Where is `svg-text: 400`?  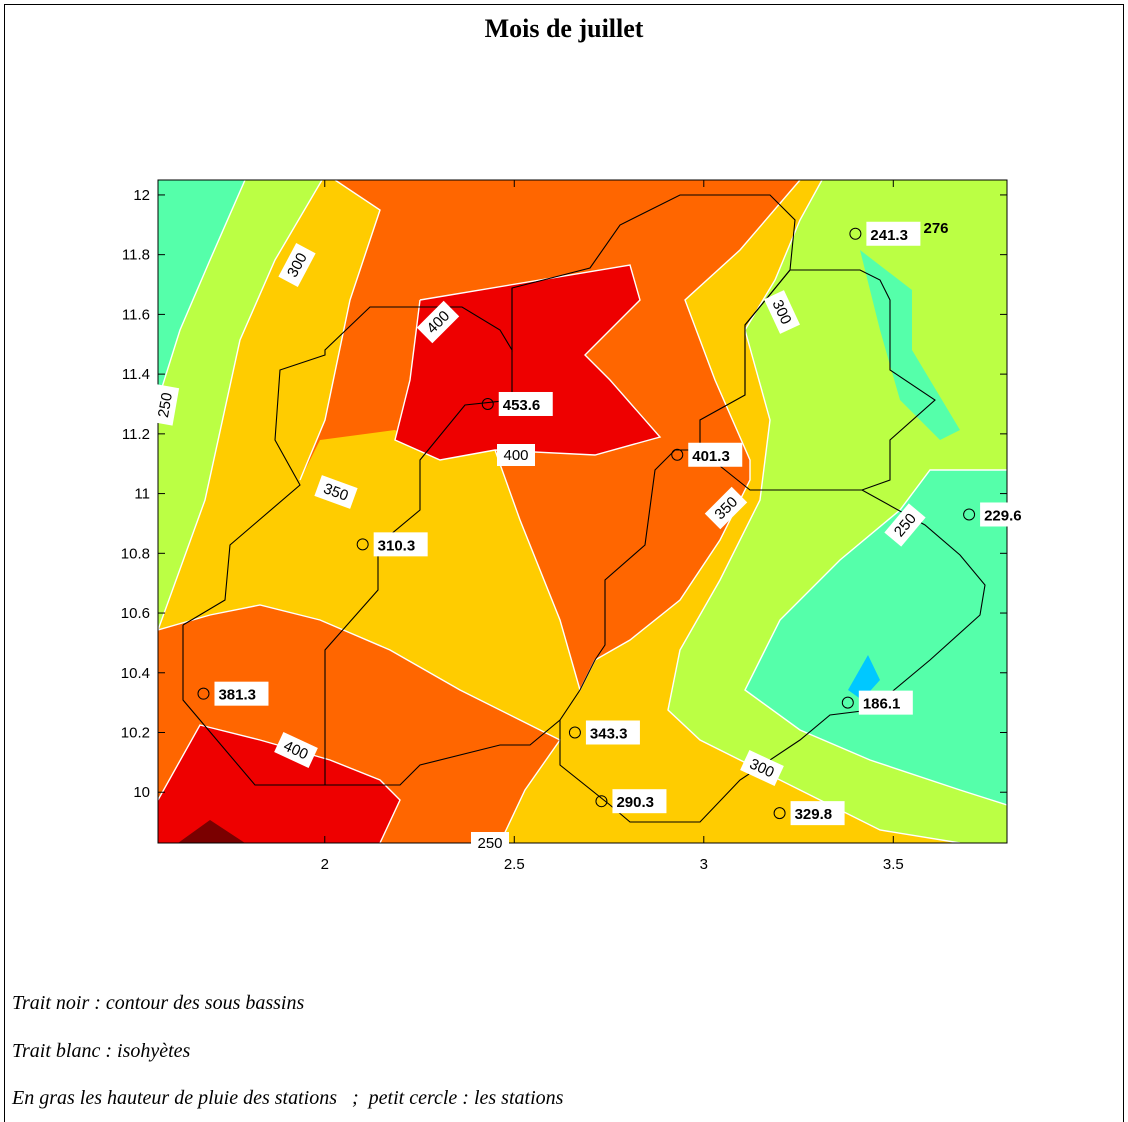
svg-text: 400 is located at coordinates (515, 455).